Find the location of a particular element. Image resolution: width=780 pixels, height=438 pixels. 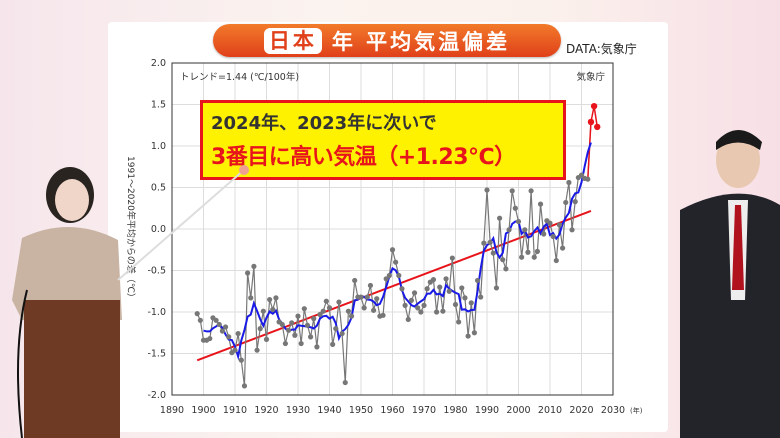

y-tick-label: -1.5 is located at coordinates (156, 354).